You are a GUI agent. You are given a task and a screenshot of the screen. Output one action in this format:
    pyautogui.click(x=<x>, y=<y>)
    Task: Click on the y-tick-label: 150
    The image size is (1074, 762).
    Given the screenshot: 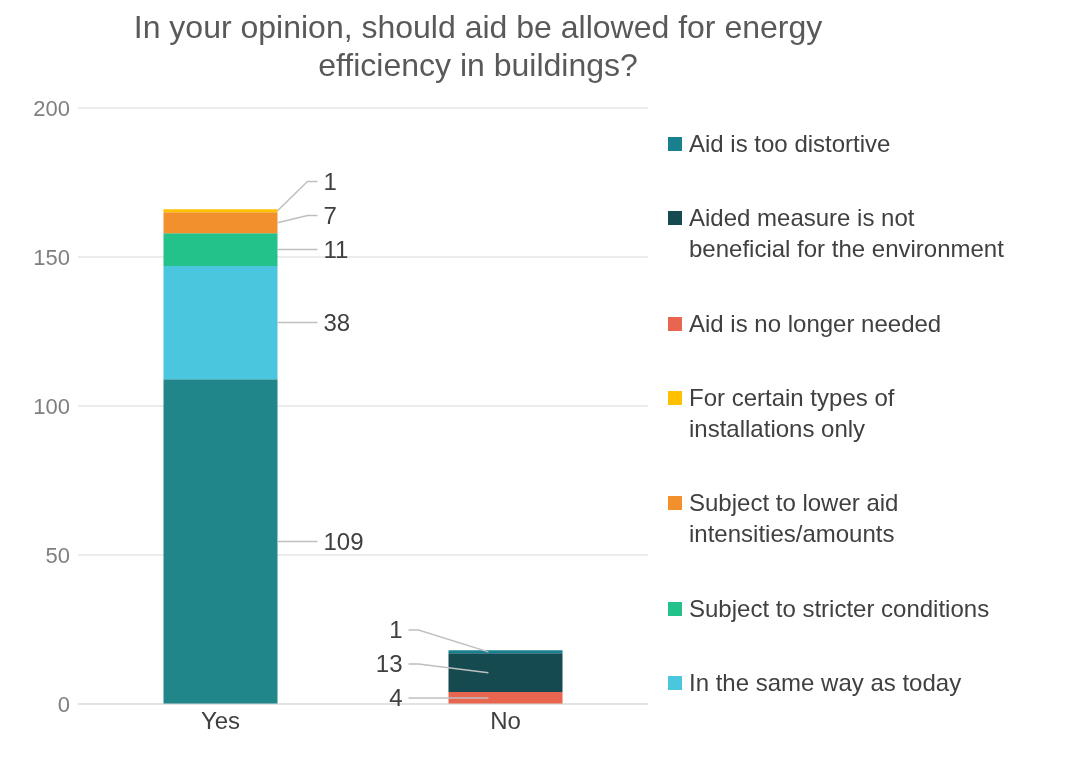 What is the action you would take?
    pyautogui.click(x=51, y=257)
    